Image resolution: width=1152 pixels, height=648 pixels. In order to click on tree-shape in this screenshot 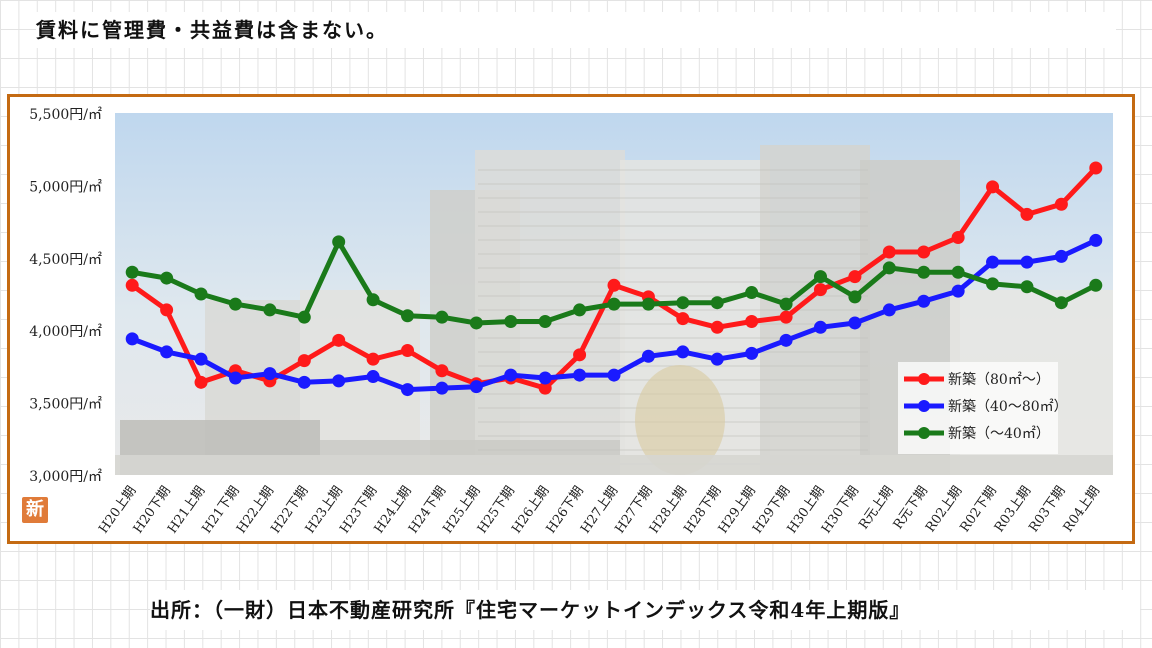, I will do `click(680, 420)`.